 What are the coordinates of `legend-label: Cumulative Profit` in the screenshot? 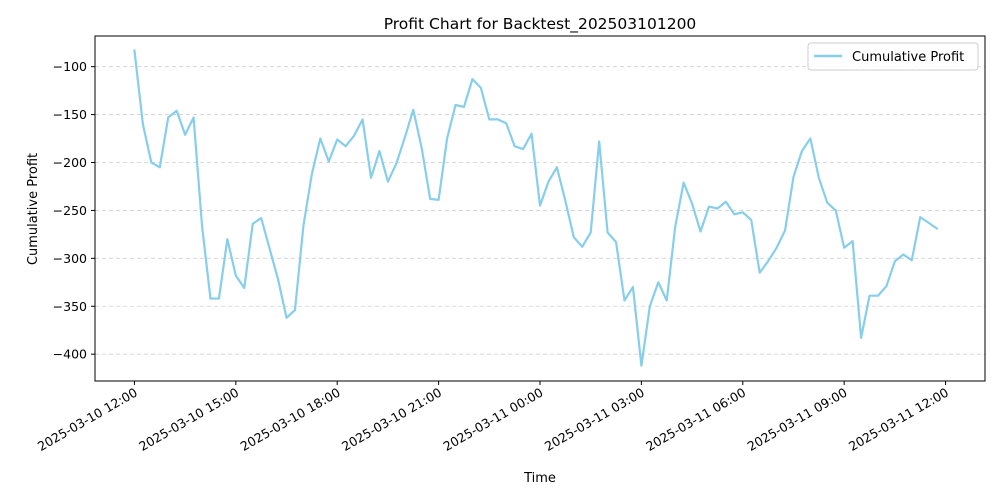 It's located at (908, 57).